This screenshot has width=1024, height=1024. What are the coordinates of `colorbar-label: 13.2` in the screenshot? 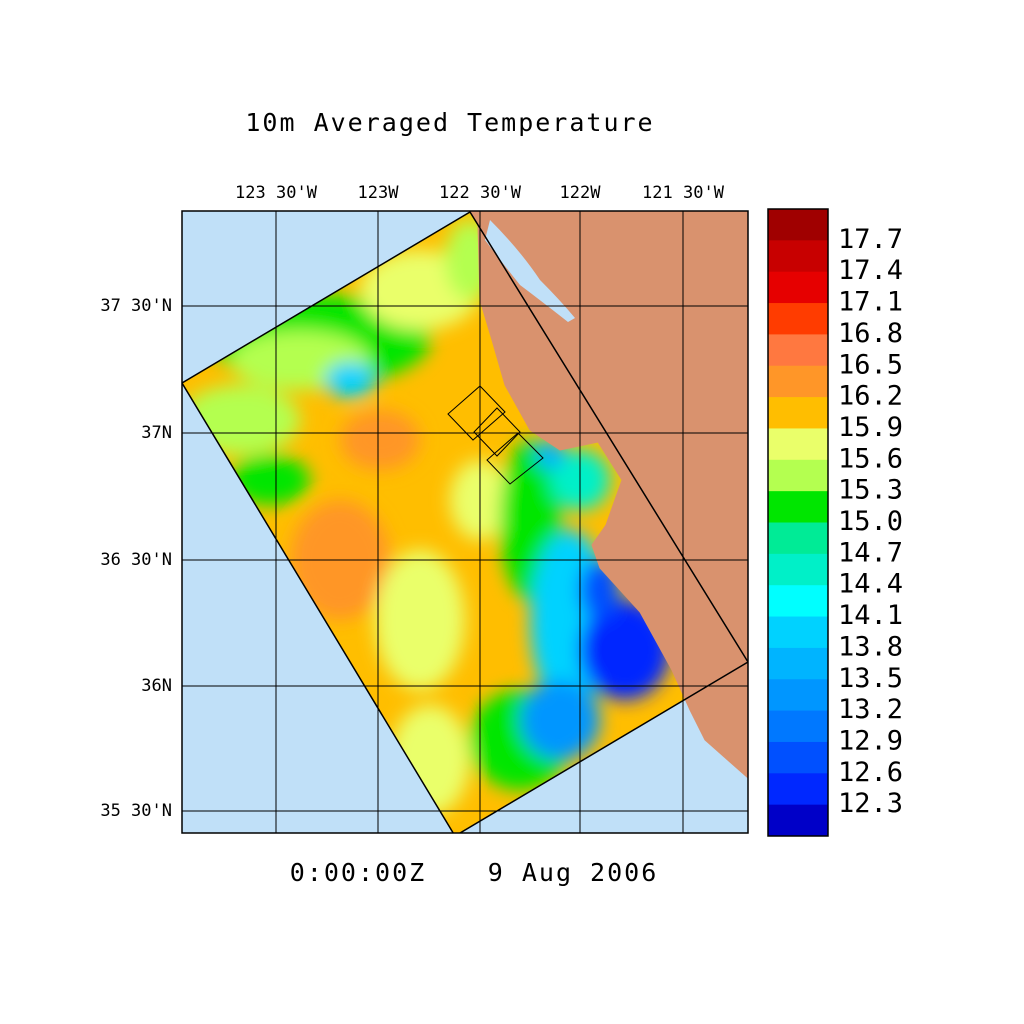 It's located at (870, 709).